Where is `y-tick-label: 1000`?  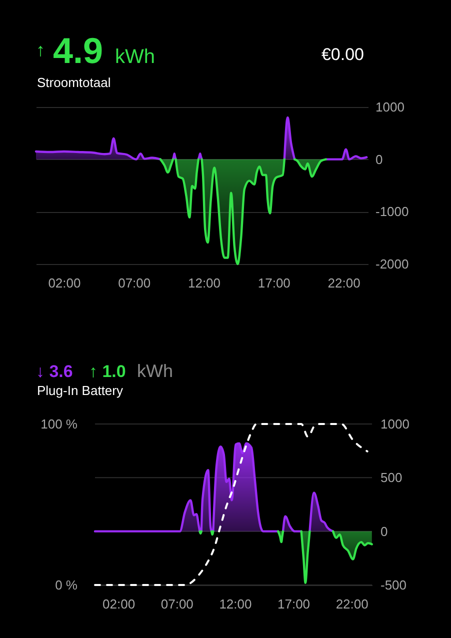
y-tick-label: 1000 is located at coordinates (390, 107).